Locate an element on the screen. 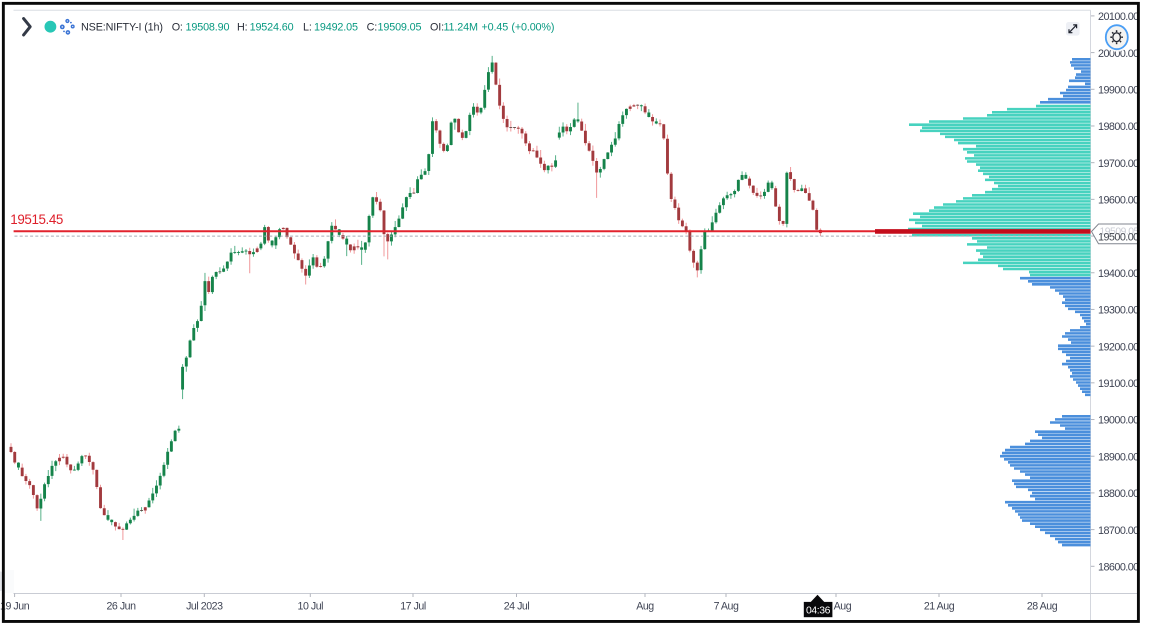  svg-text: +0.45 is located at coordinates (495, 28).